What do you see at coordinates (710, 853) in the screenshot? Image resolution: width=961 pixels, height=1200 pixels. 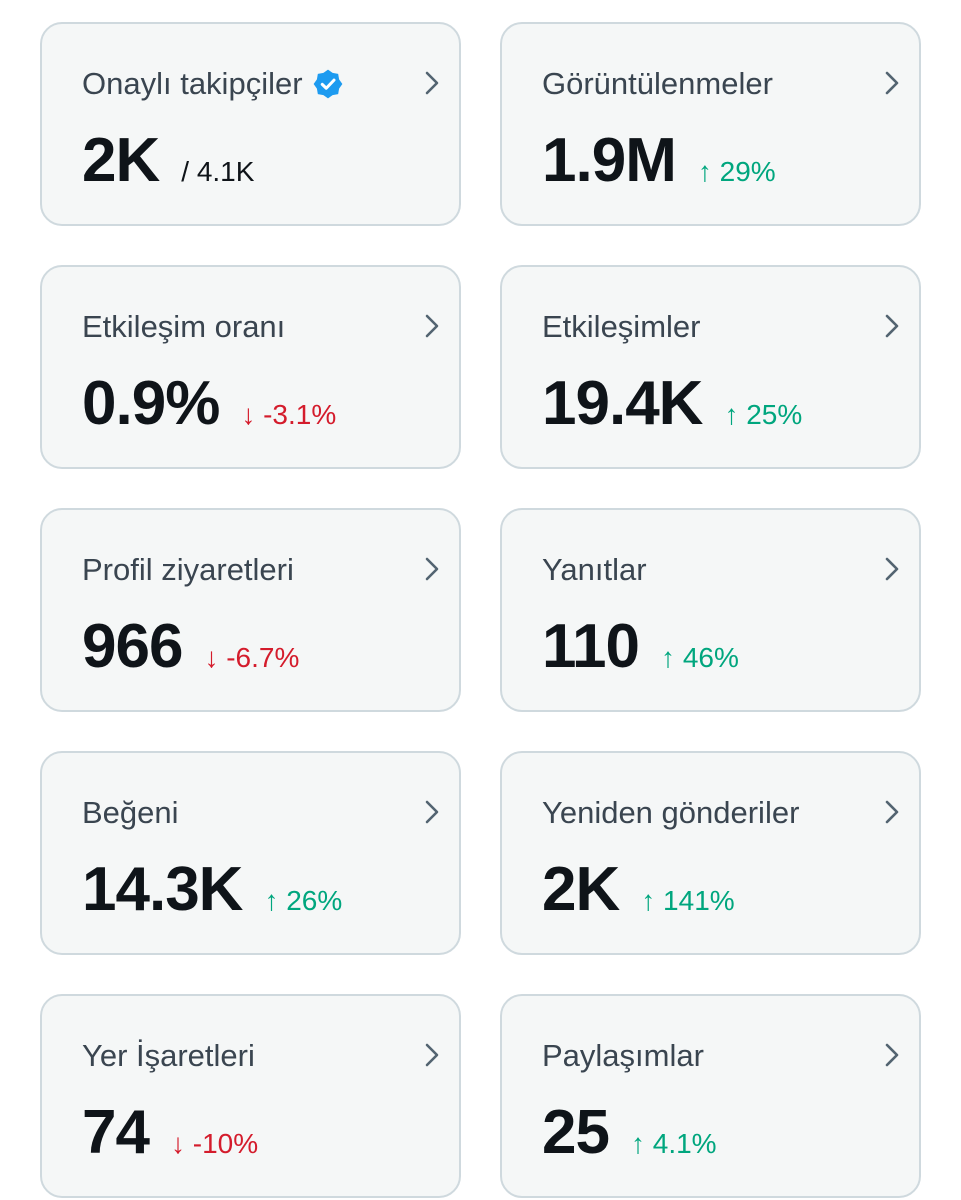 I see `metric-card-reposts: Yeniden gönderiler 2K ↑ 141%` at bounding box center [710, 853].